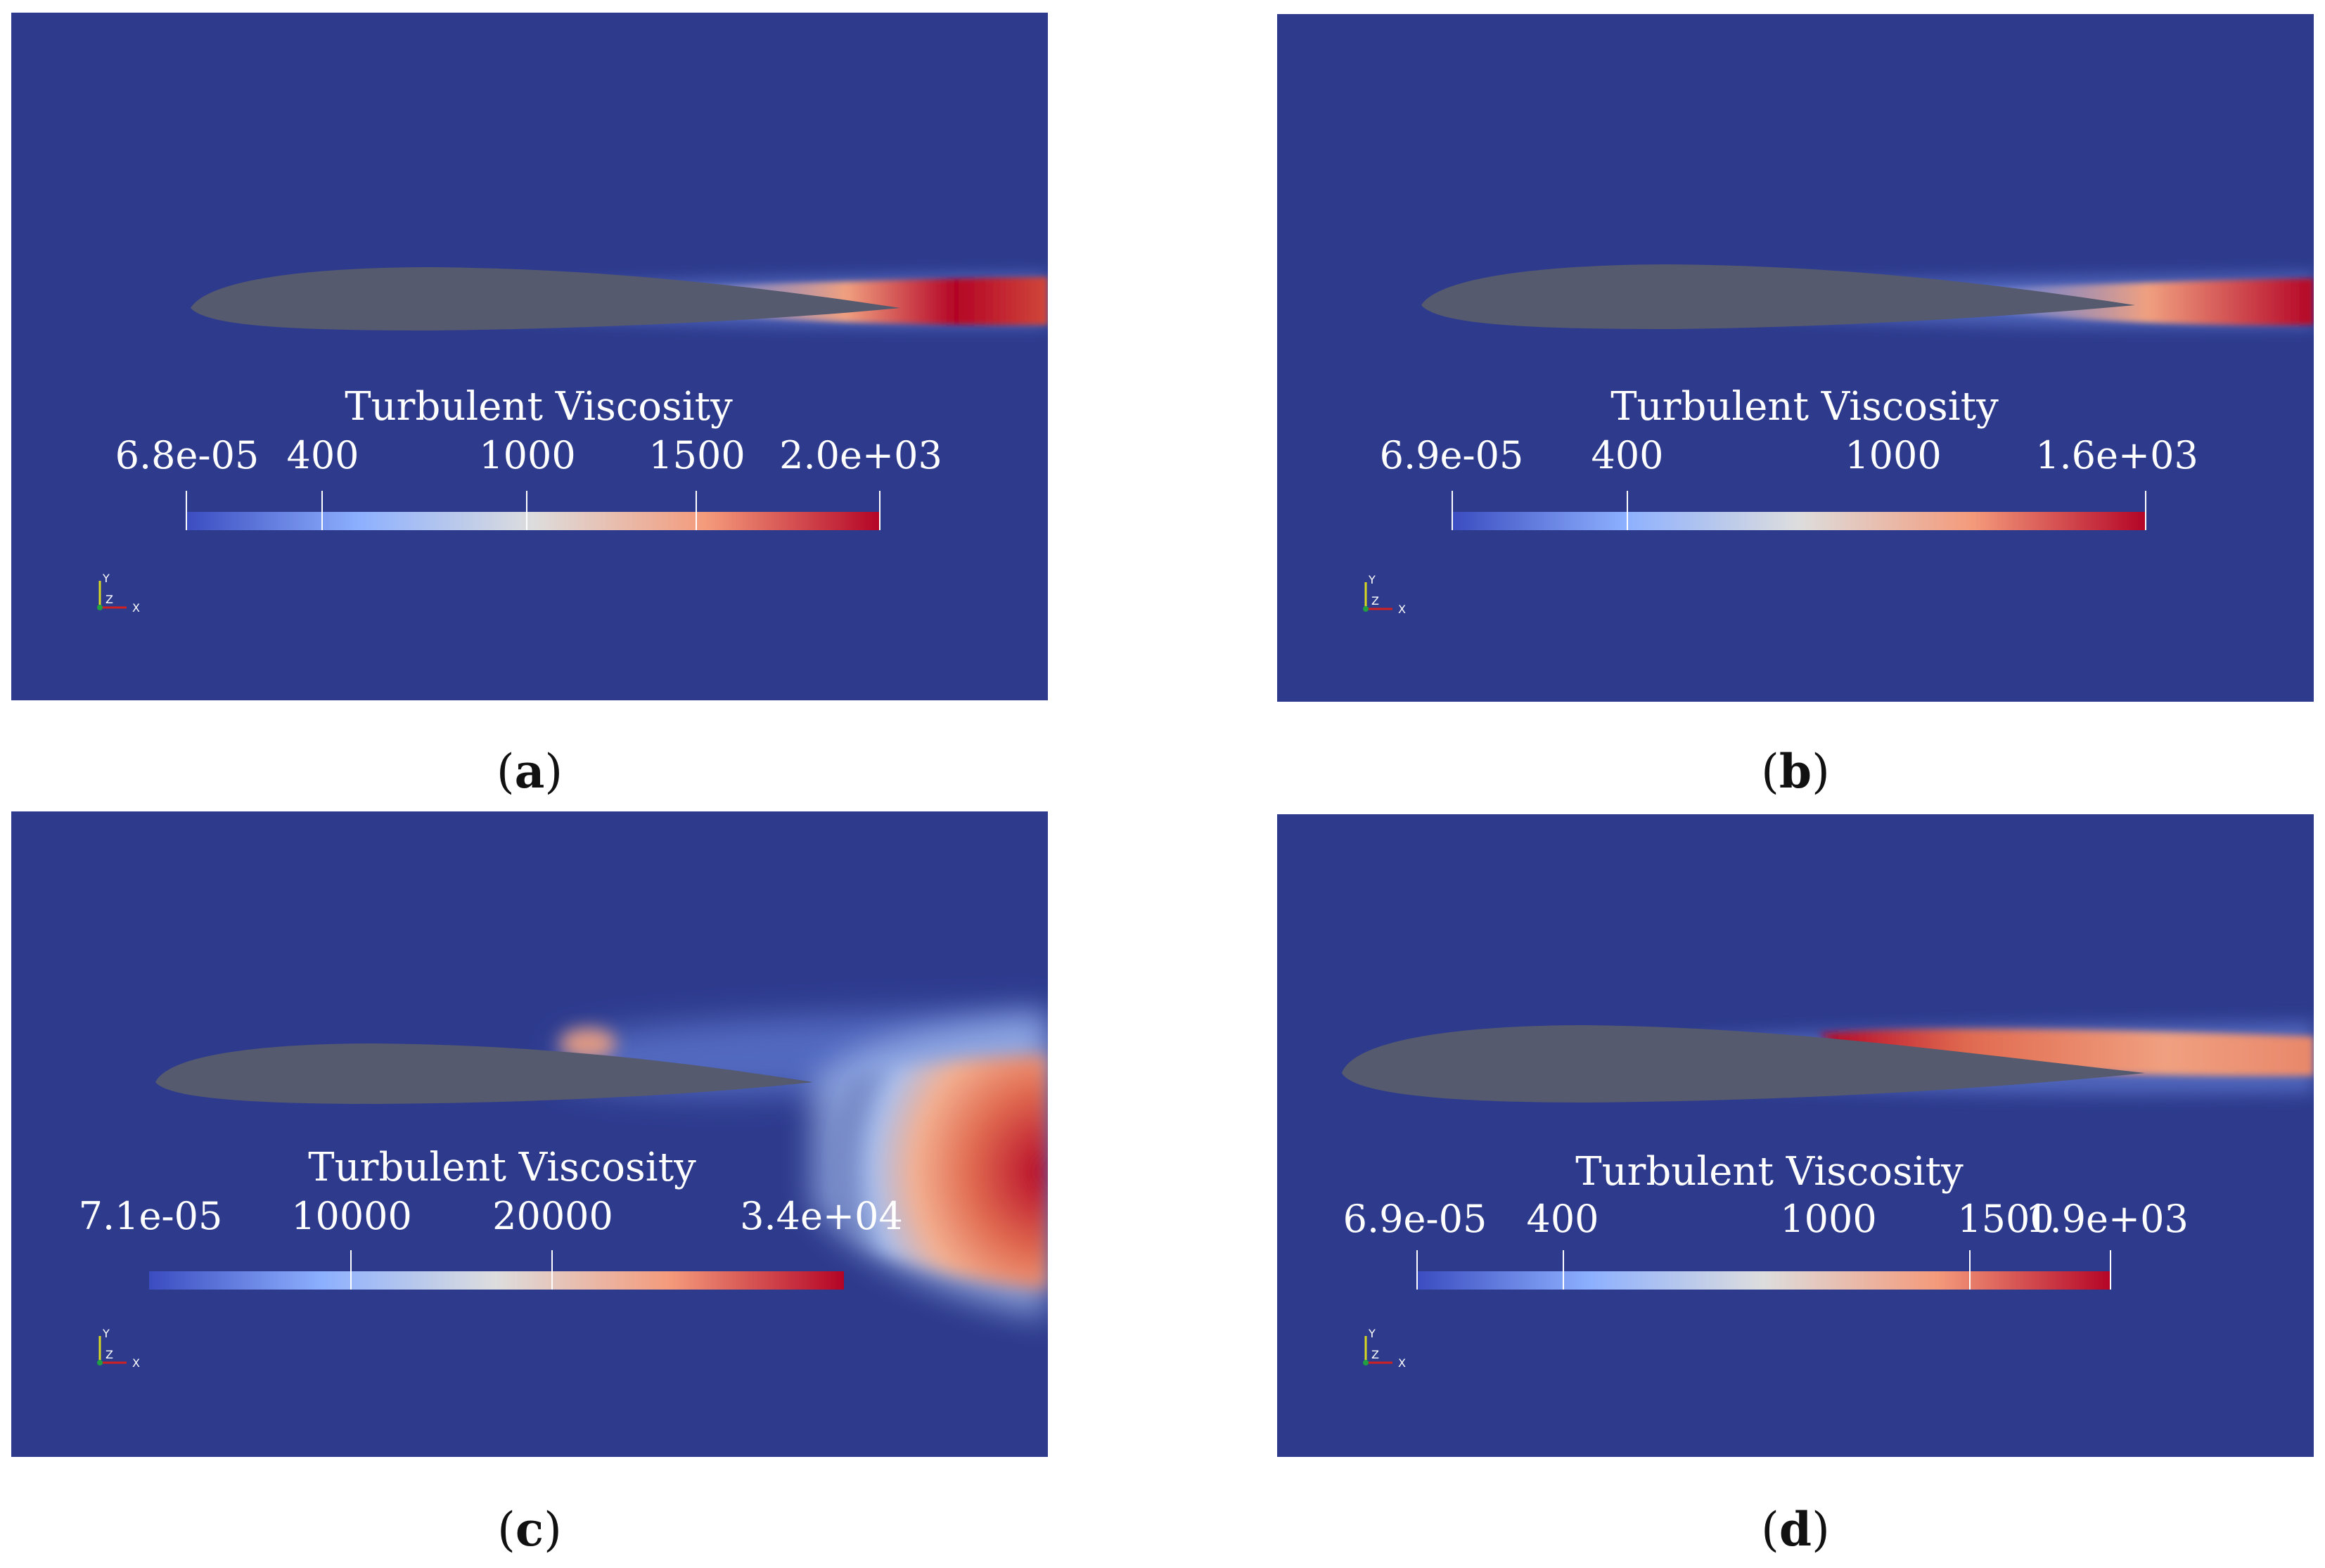  I want to click on colorbar-label-a-3: 1500, so click(696, 455).